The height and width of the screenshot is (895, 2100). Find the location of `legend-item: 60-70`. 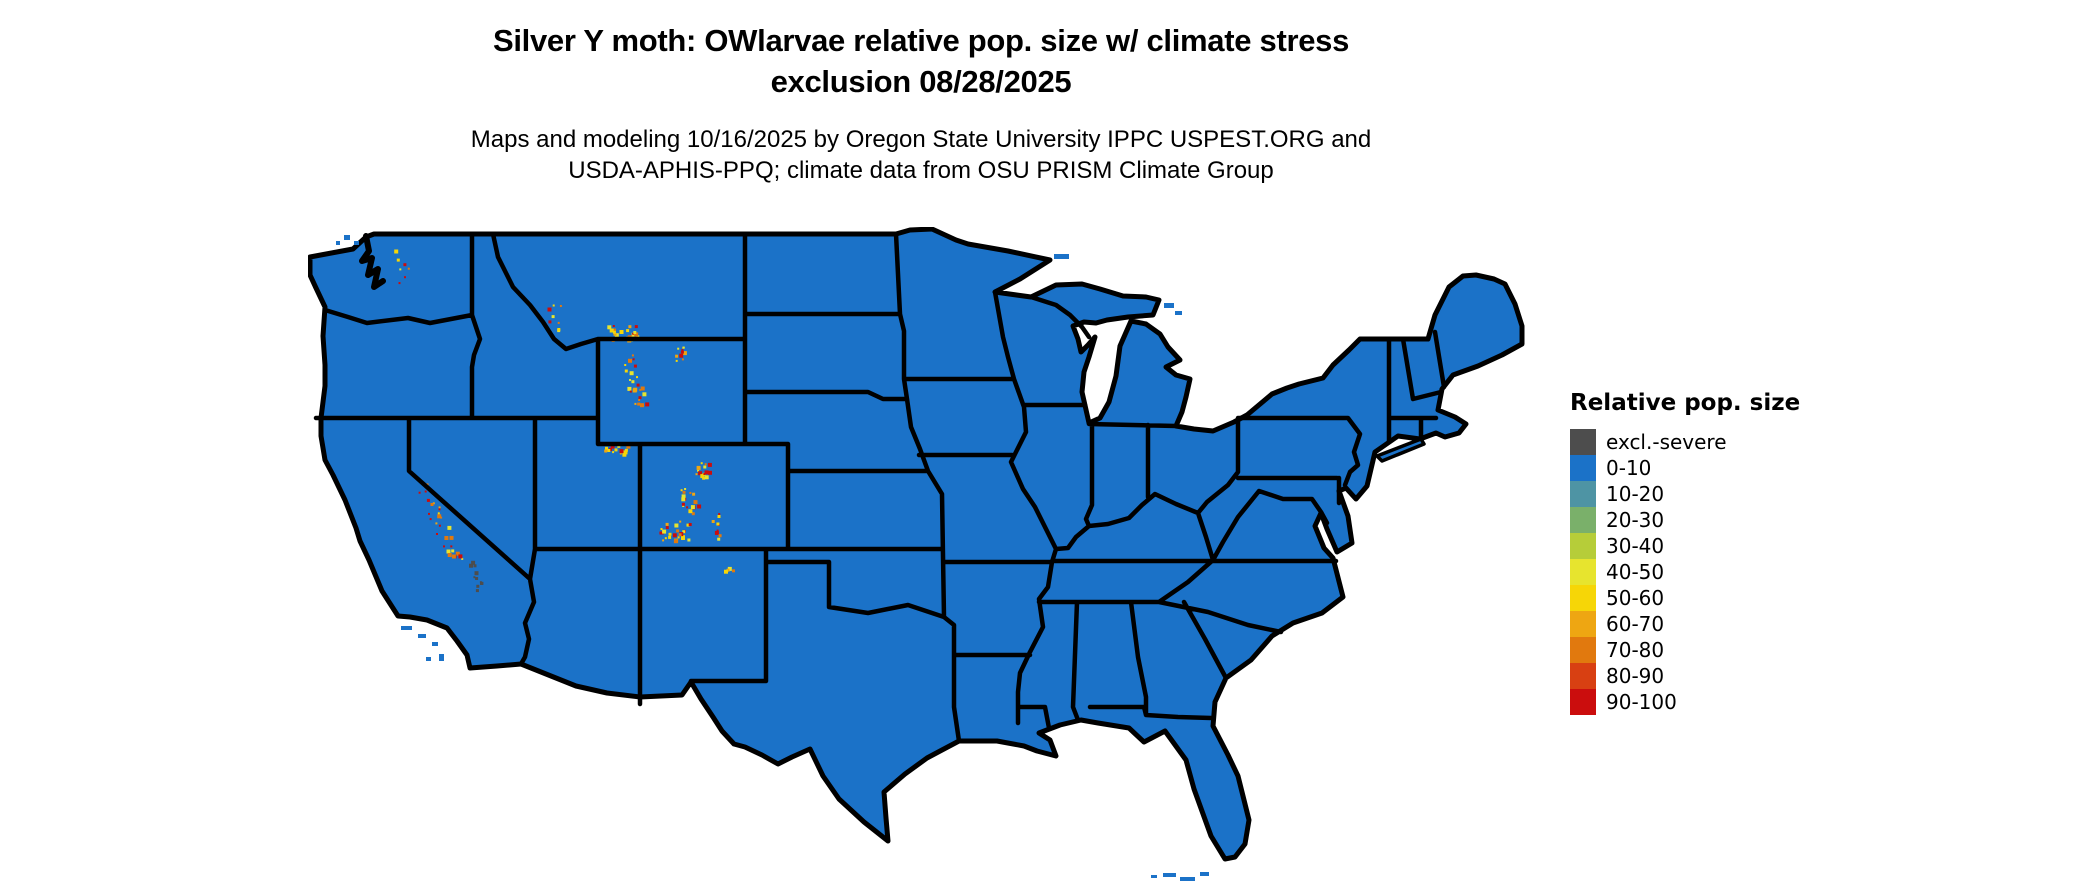

legend-item: 60-70 is located at coordinates (1685, 624).